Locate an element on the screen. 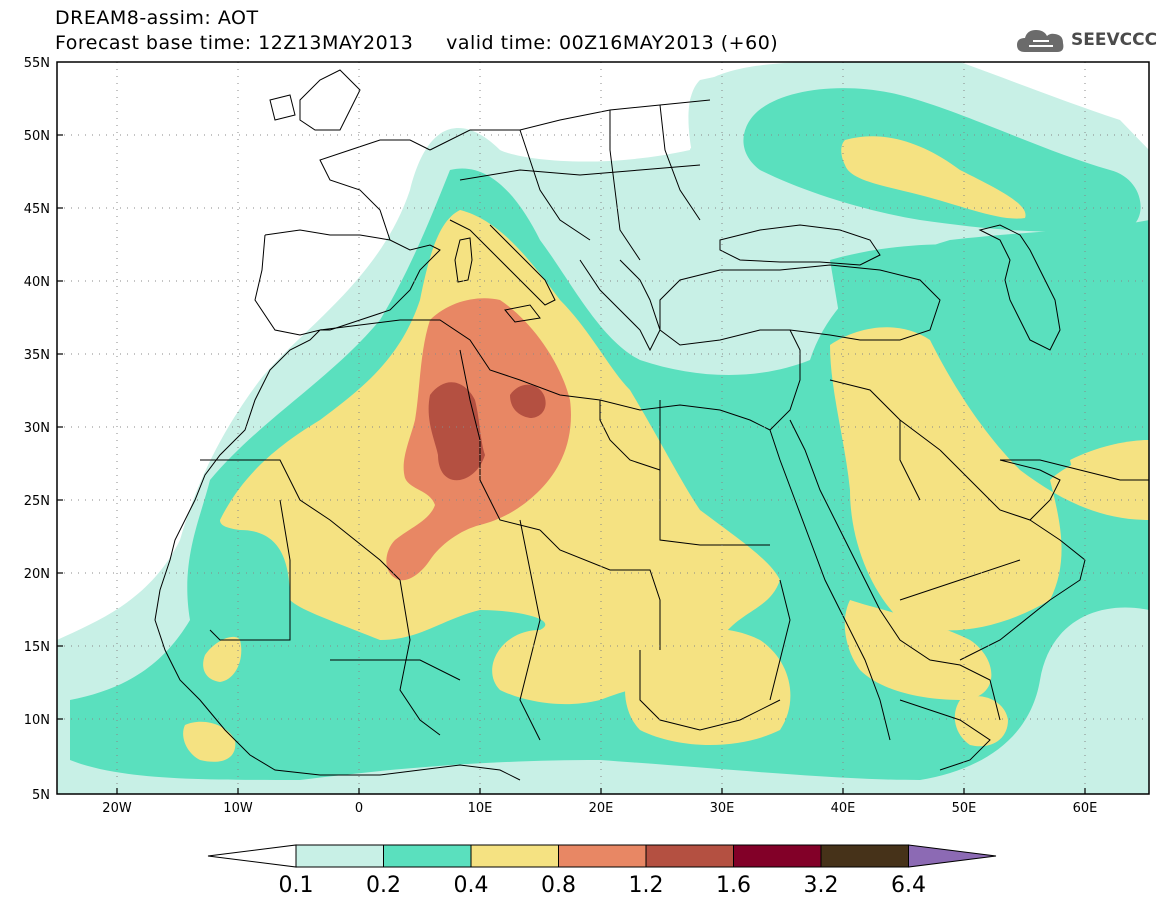 Image resolution: width=1165 pixels, height=905 pixels. longitude-labels: 20W 10W 0 10E 20E 30E 40E 50E 60E is located at coordinates (599, 808).